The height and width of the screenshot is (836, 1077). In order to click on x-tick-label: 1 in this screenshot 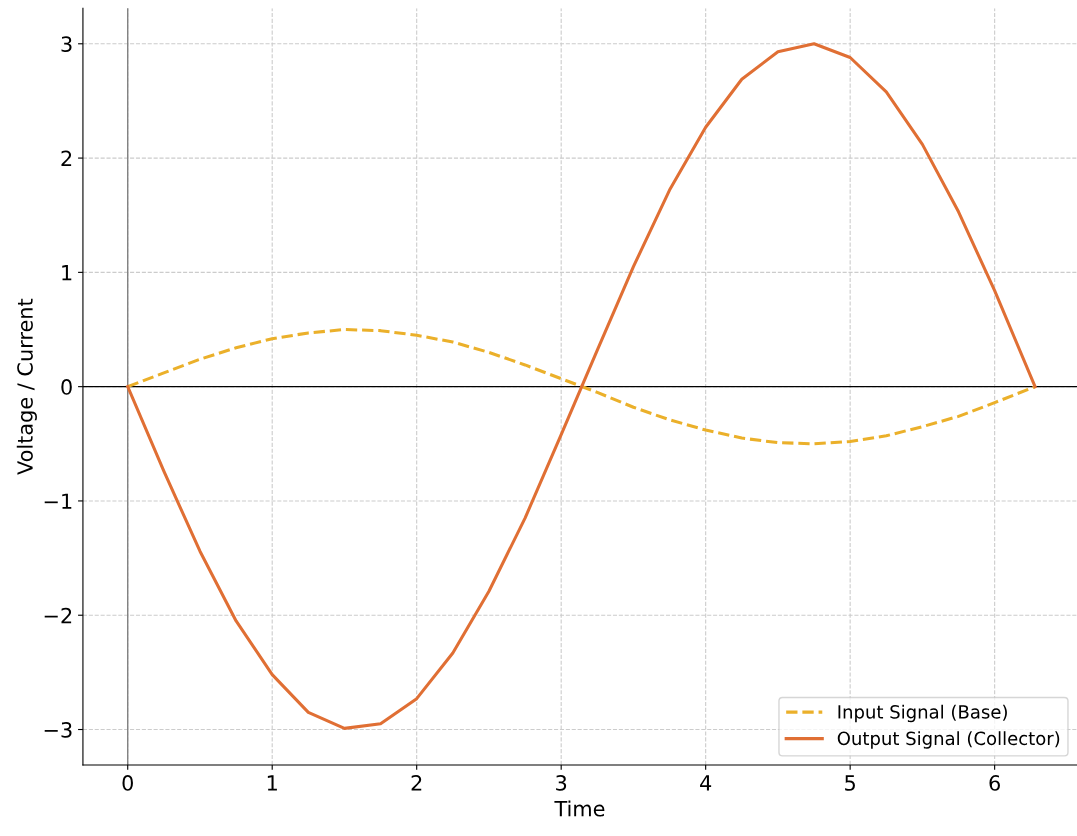, I will do `click(272, 783)`.